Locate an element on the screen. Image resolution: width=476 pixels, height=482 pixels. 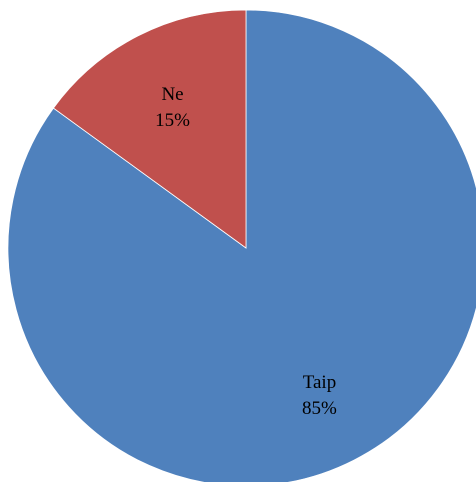
slice-percent-label: 15% is located at coordinates (172, 120).